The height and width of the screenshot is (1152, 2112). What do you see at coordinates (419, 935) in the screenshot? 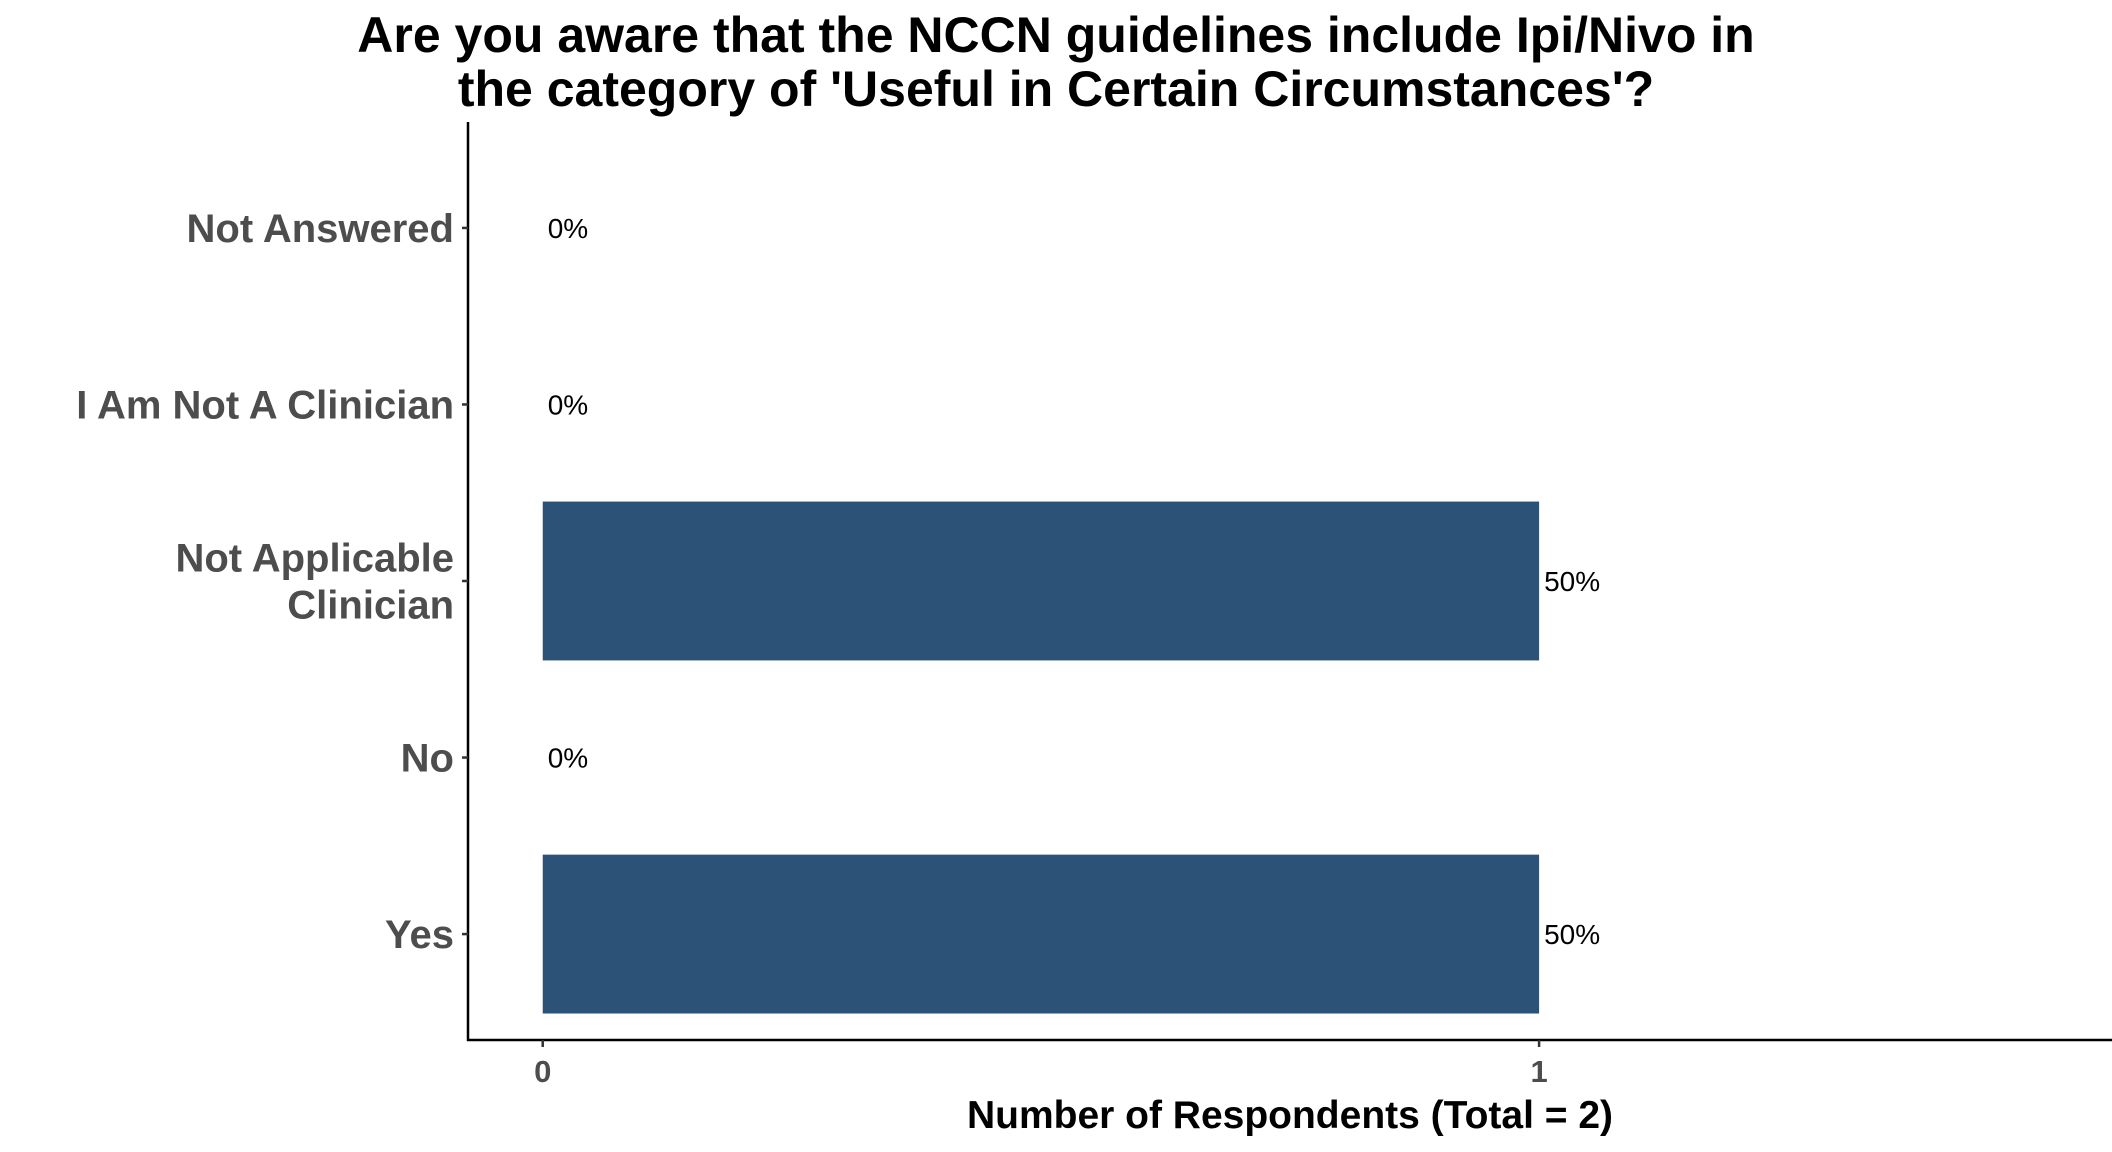
I see `y-tick-label: Yes` at bounding box center [419, 935].